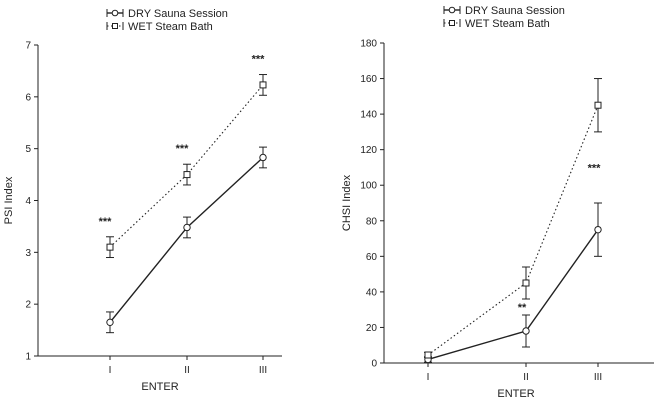  I want to click on y-tick-label: 2, so click(28, 305).